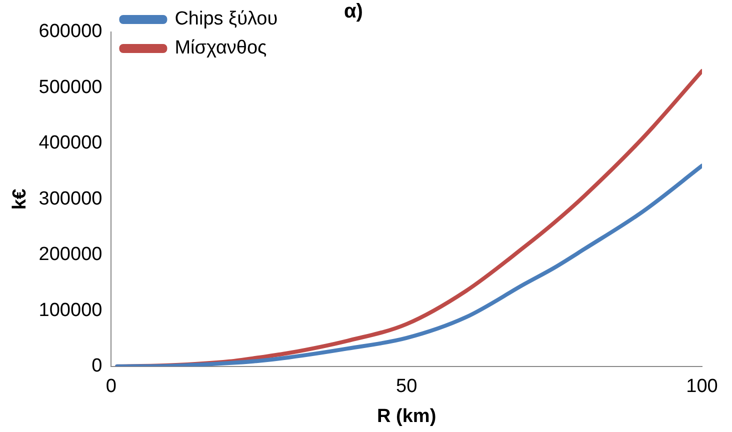 This screenshot has width=732, height=432. Describe the element at coordinates (220, 48) in the screenshot. I see `legend-label: Μίσχανθος` at that location.